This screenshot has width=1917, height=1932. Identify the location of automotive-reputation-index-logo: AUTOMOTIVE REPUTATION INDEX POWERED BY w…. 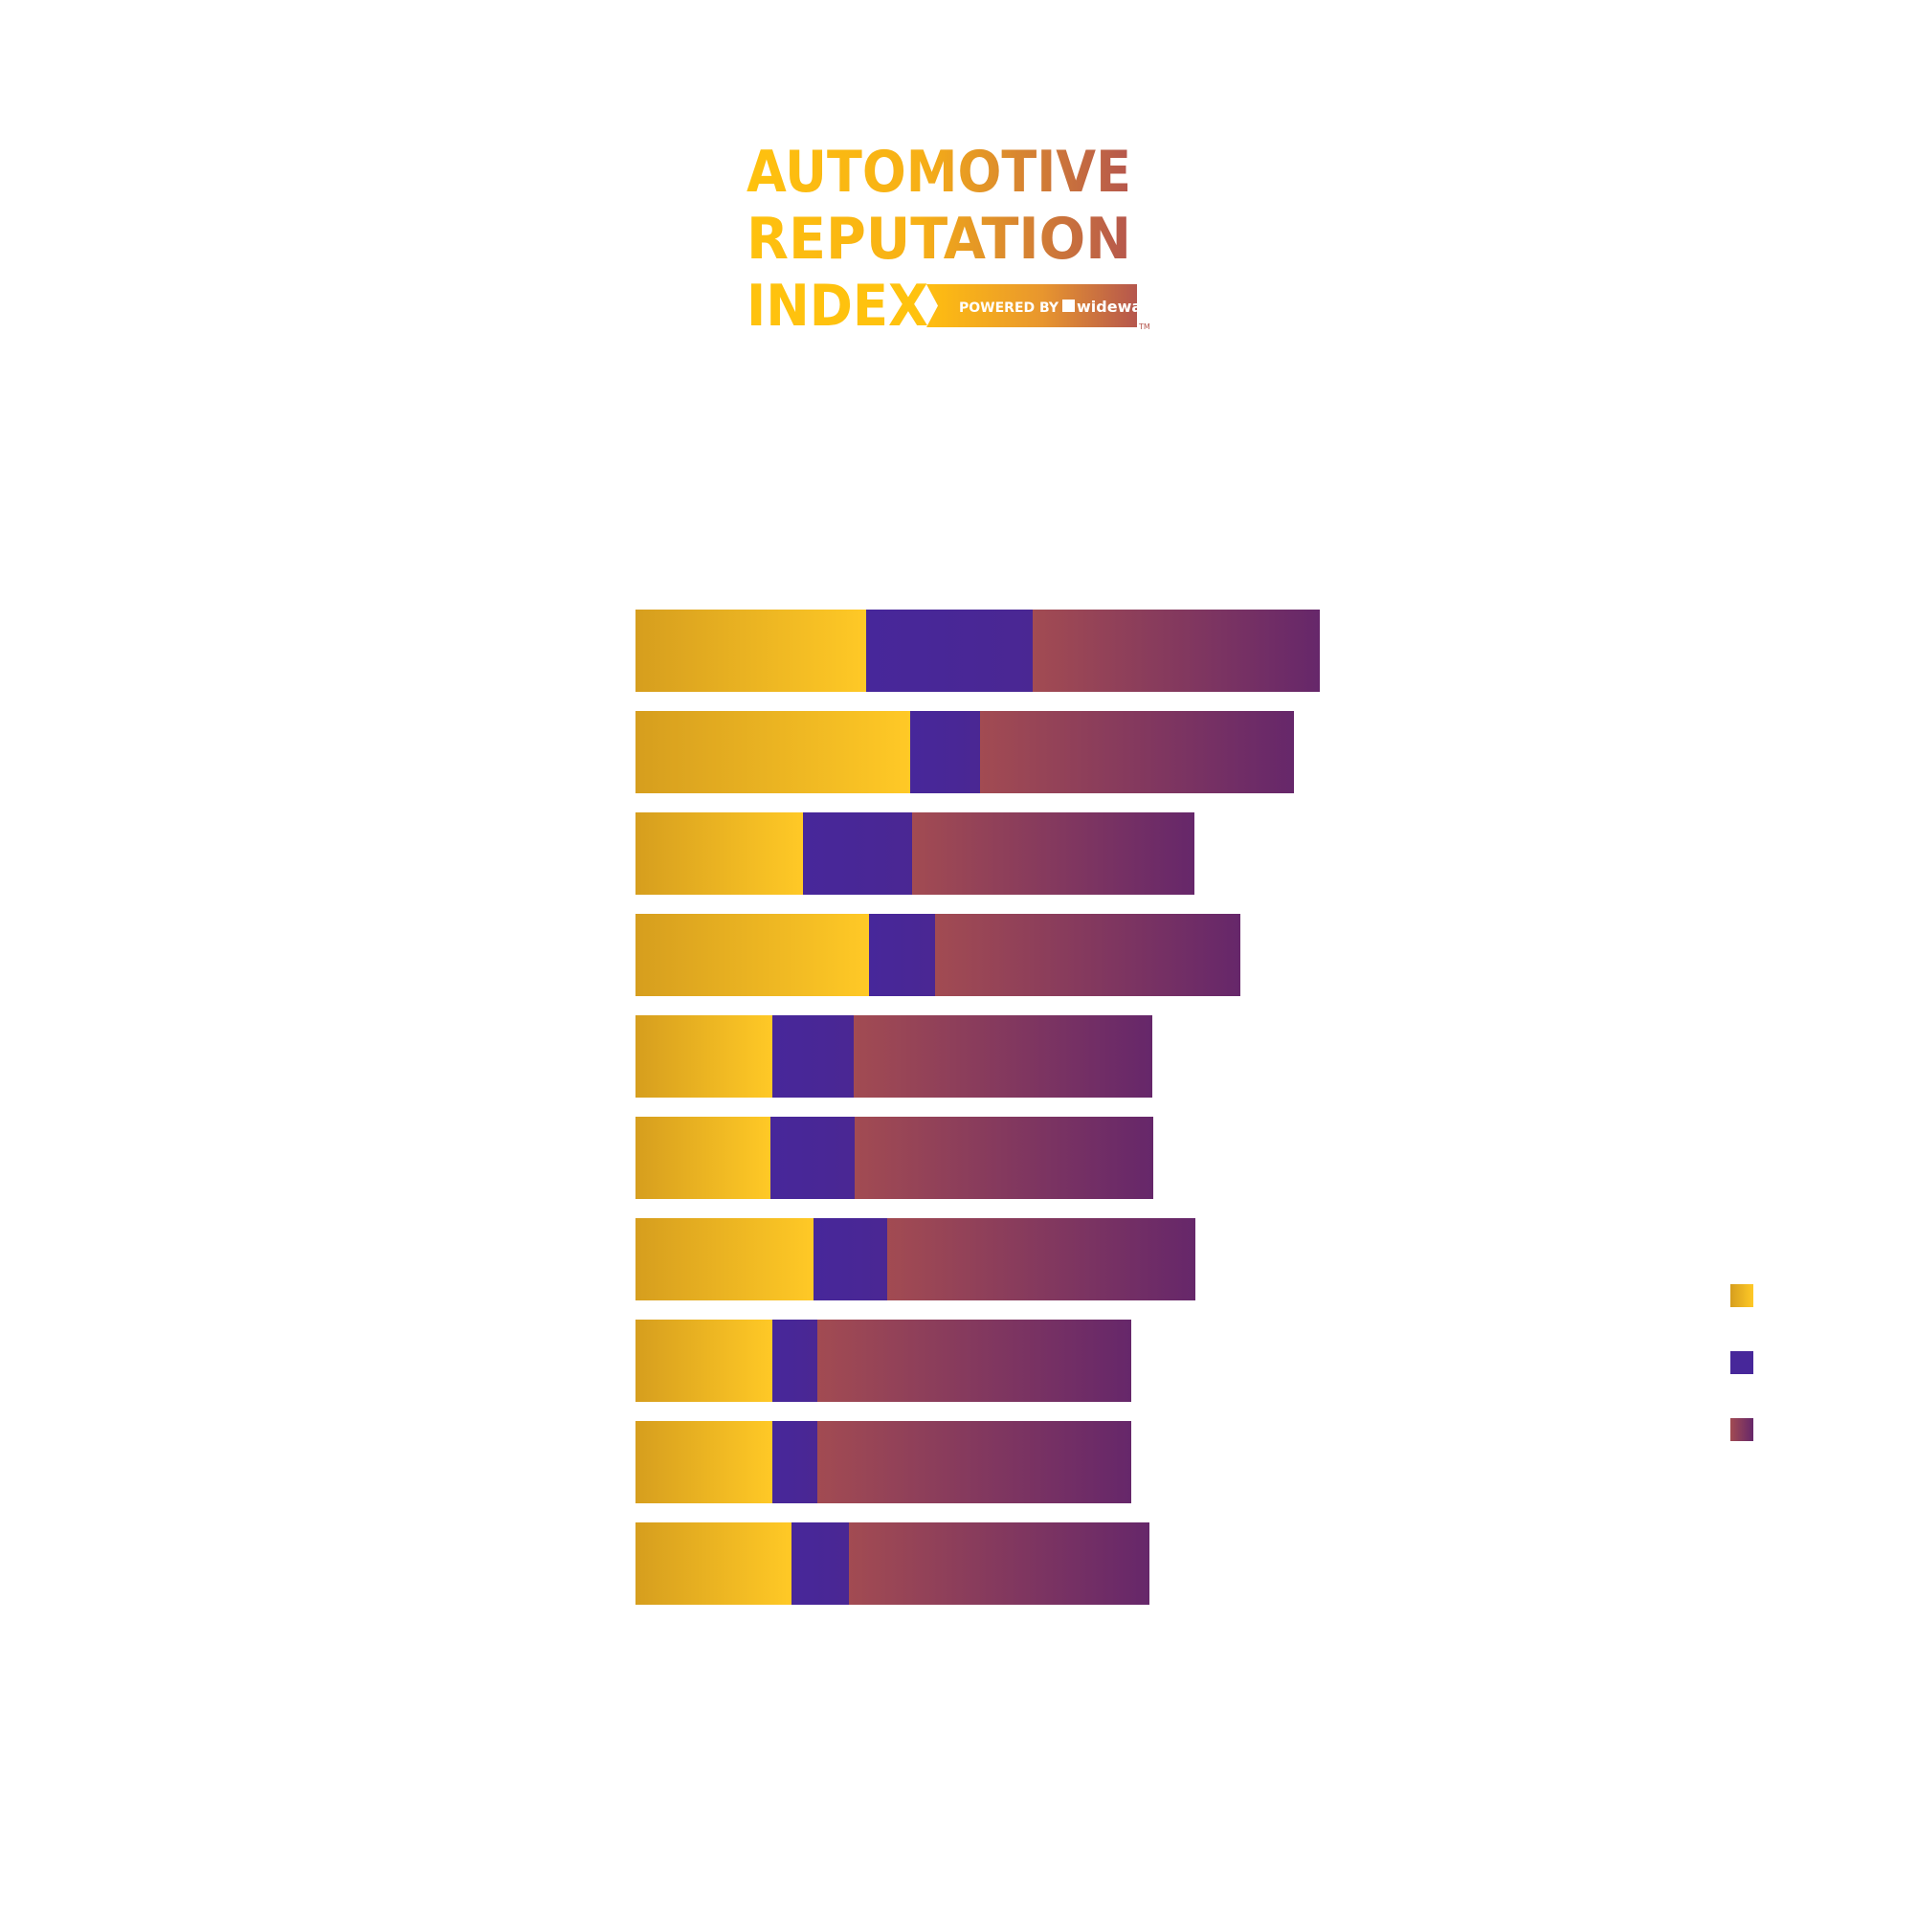
(949, 239).